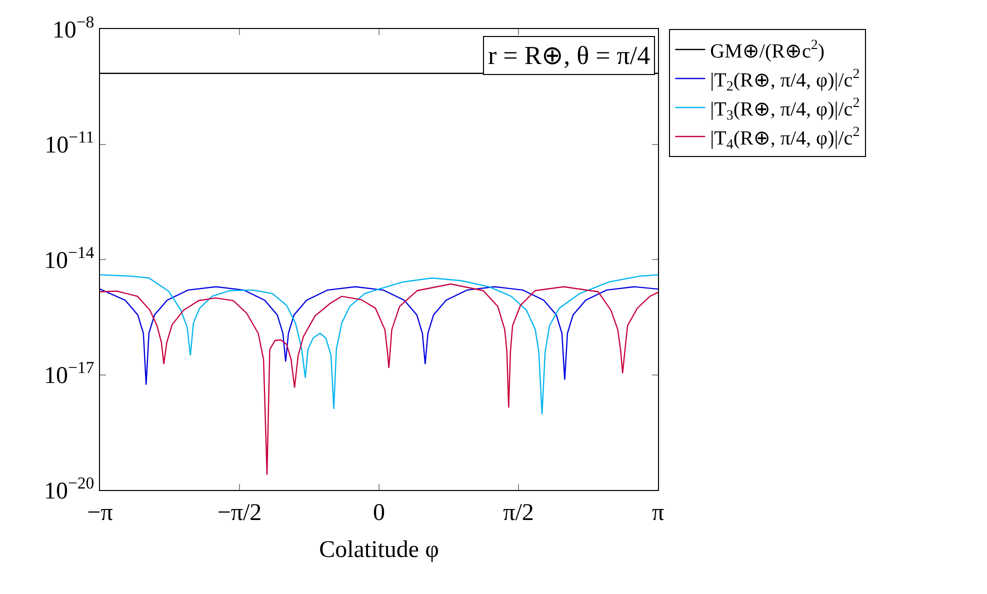  I want to click on legend-label: |T$_{2}$(R⊕, π/4, φ)|/c$^{2}$, so click(785, 80).